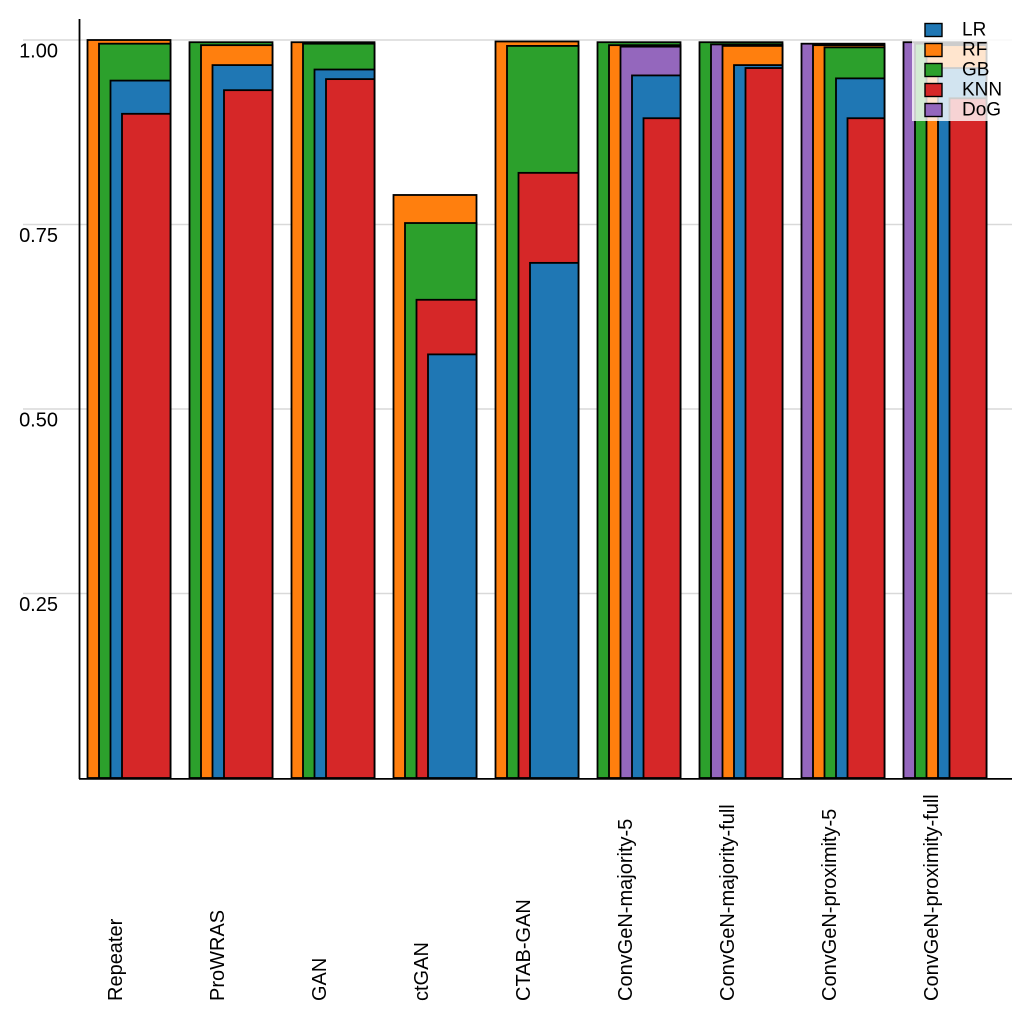 The height and width of the screenshot is (1024, 1024). Describe the element at coordinates (975, 70) in the screenshot. I see `legend-label-GB: GB` at that location.